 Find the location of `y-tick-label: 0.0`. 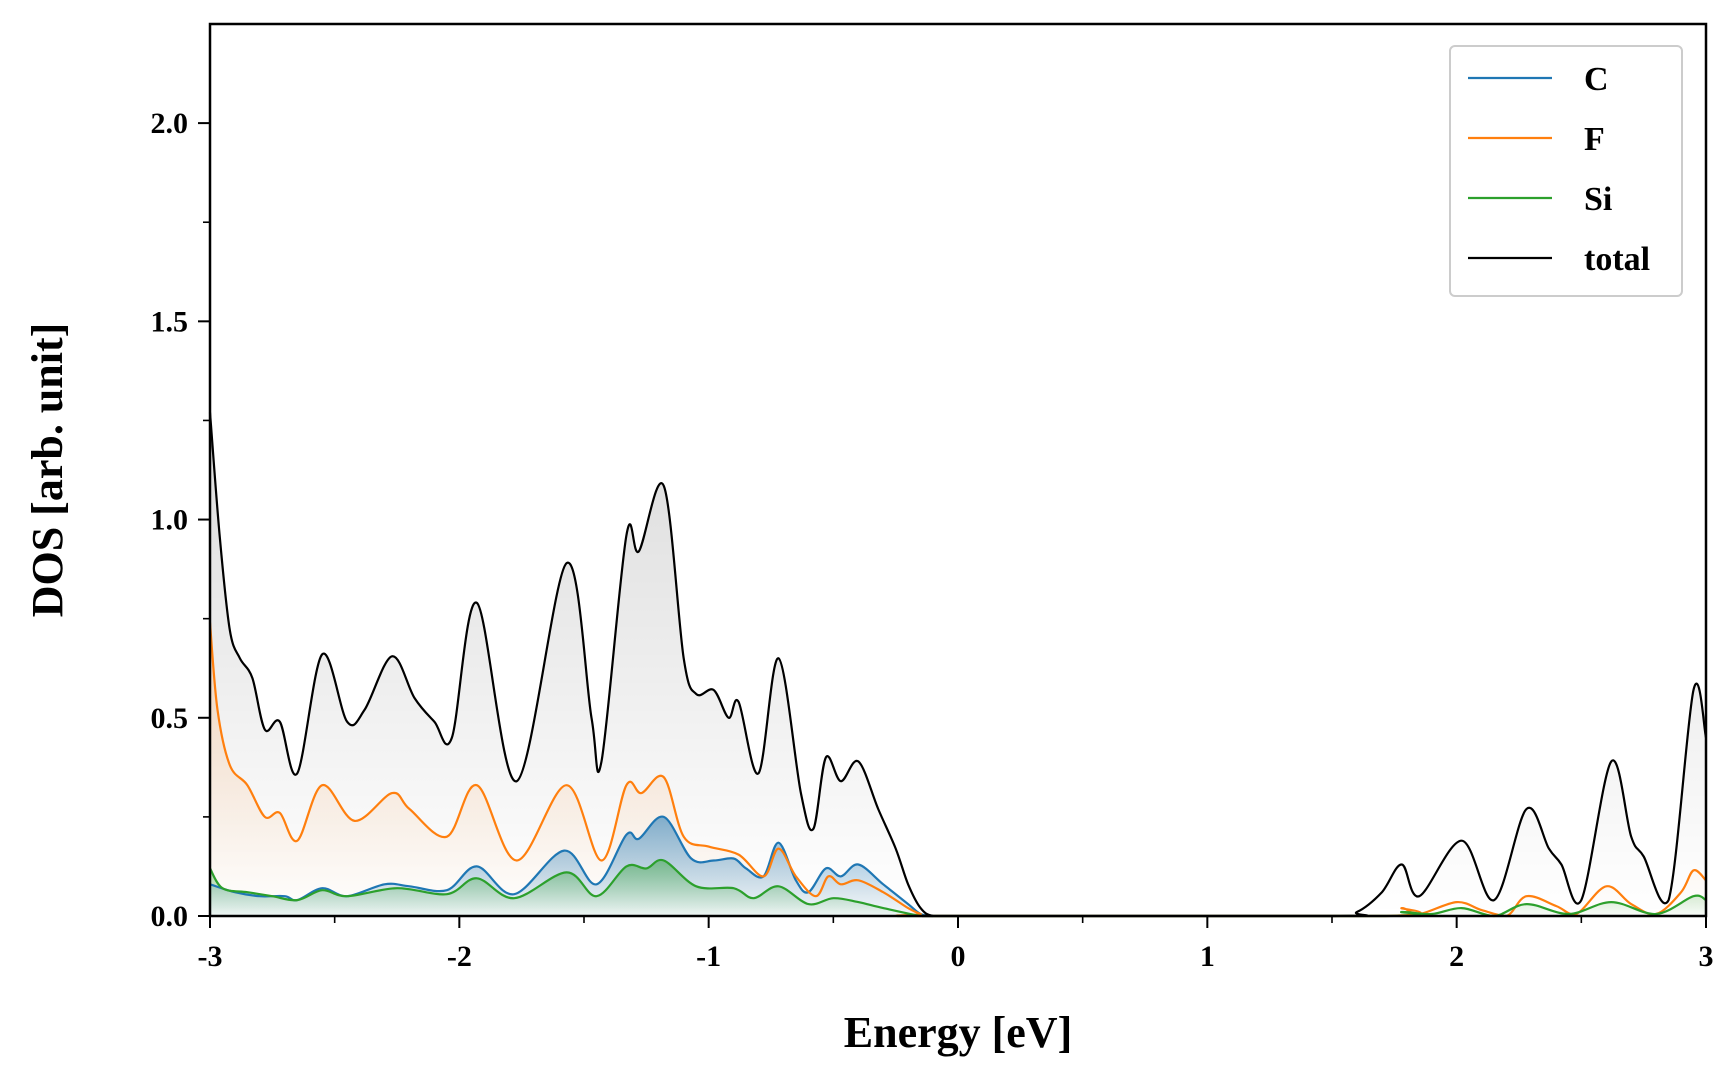

y-tick-label: 0.0 is located at coordinates (170, 916).